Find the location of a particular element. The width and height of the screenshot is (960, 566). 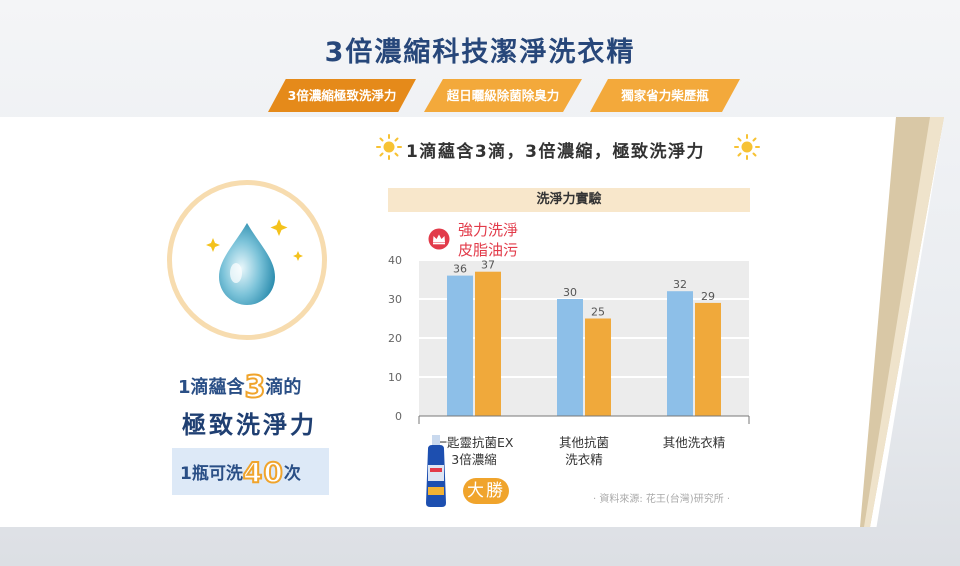

bar-value-label: 29 is located at coordinates (708, 296).